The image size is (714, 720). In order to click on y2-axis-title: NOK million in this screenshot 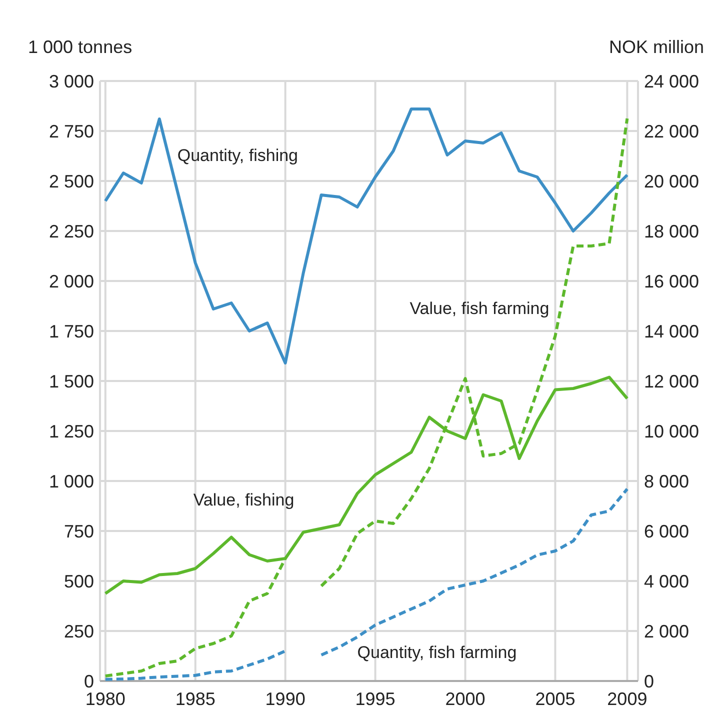, I will do `click(656, 47)`.